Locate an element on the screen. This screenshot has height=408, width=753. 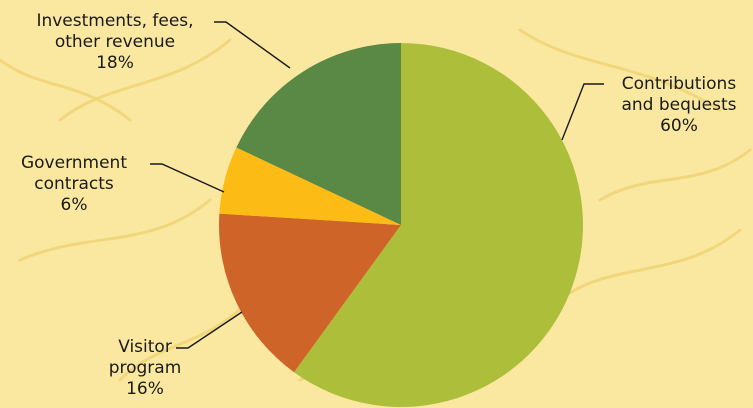
label-government-contracts: Government contracts 6% is located at coordinates (74, 184).